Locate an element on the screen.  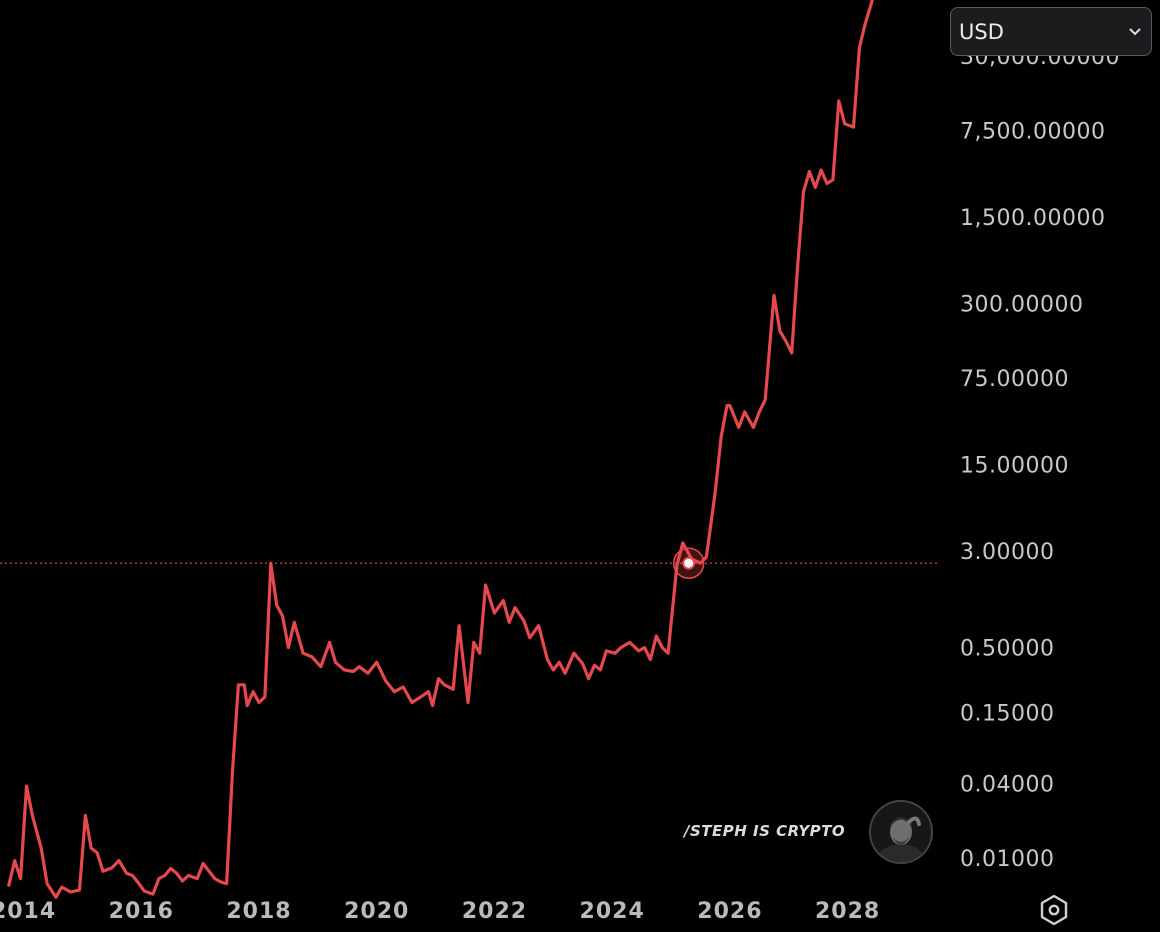
y-tick-label: 300.00000 is located at coordinates (1021, 305).